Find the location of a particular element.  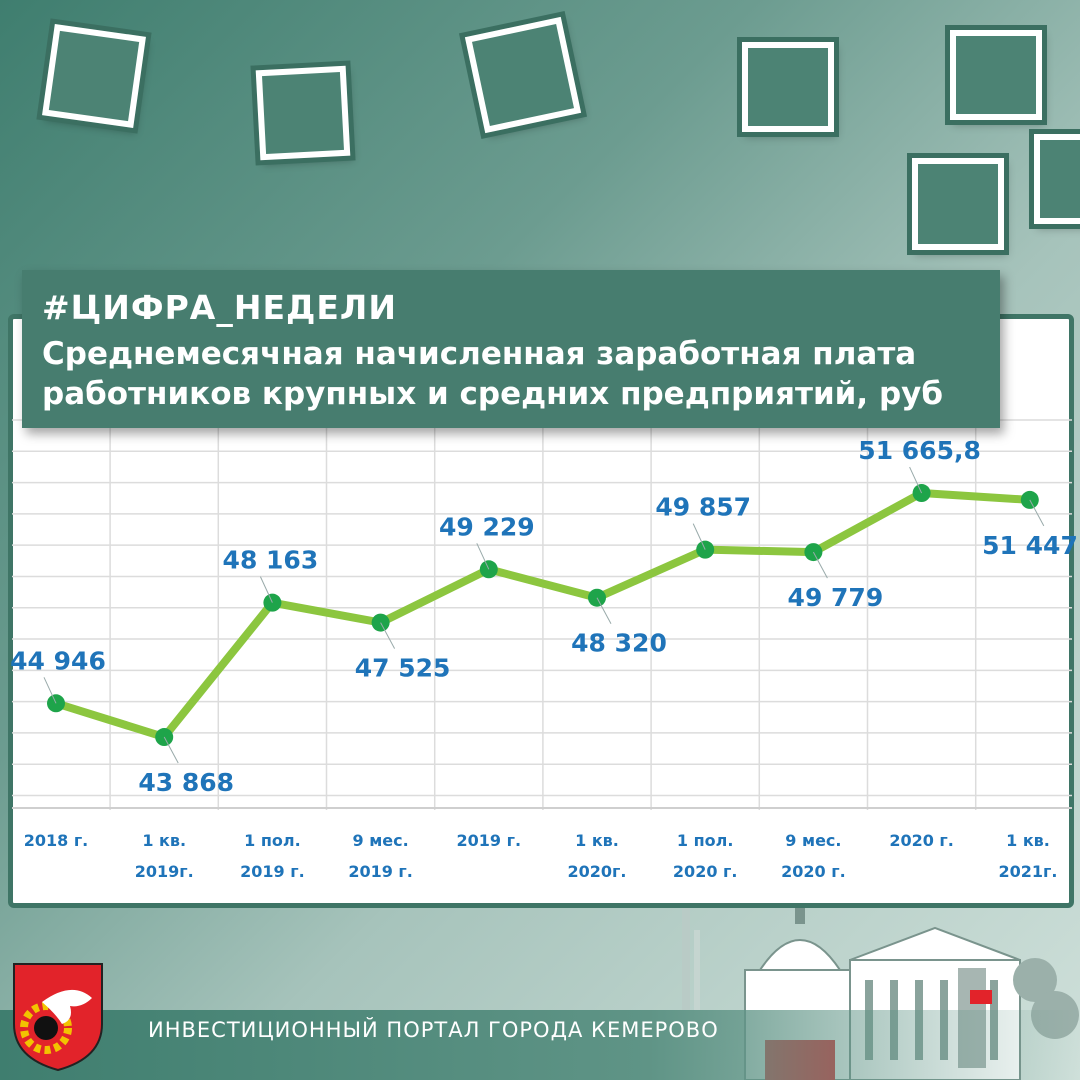

x-tick-label: 2021г. is located at coordinates (1028, 871).